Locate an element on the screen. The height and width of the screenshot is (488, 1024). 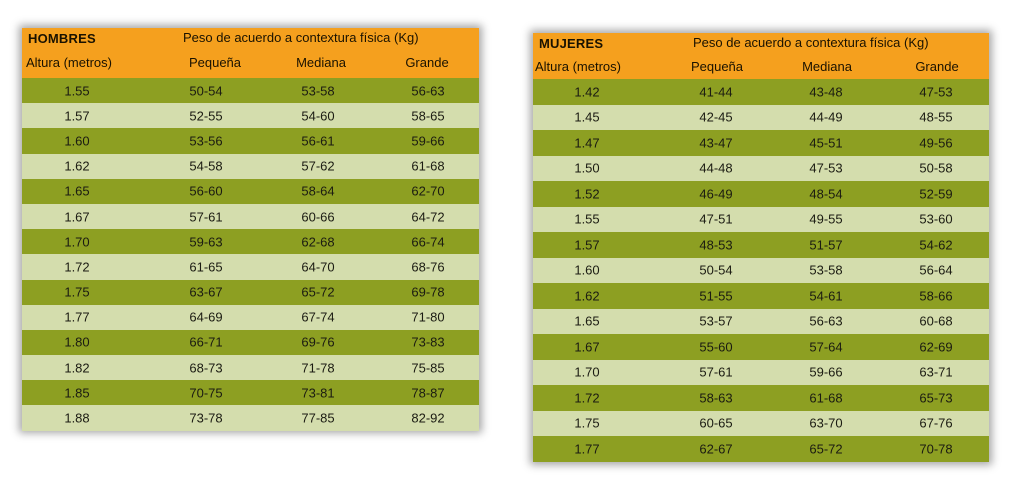
cell-altura: 1.65 is located at coordinates (77, 191).